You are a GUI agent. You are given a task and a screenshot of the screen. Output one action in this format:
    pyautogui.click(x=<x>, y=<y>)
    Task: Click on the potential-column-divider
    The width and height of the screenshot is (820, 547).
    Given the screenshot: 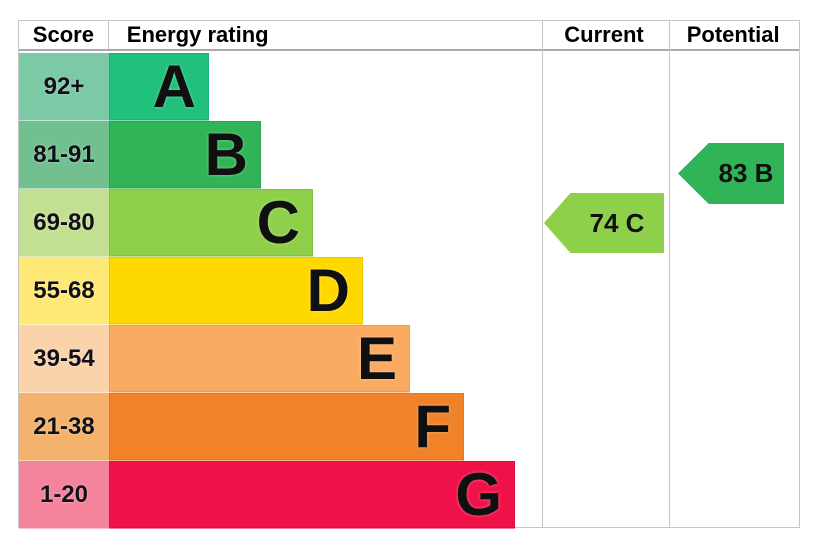 What is the action you would take?
    pyautogui.click(x=669, y=274)
    